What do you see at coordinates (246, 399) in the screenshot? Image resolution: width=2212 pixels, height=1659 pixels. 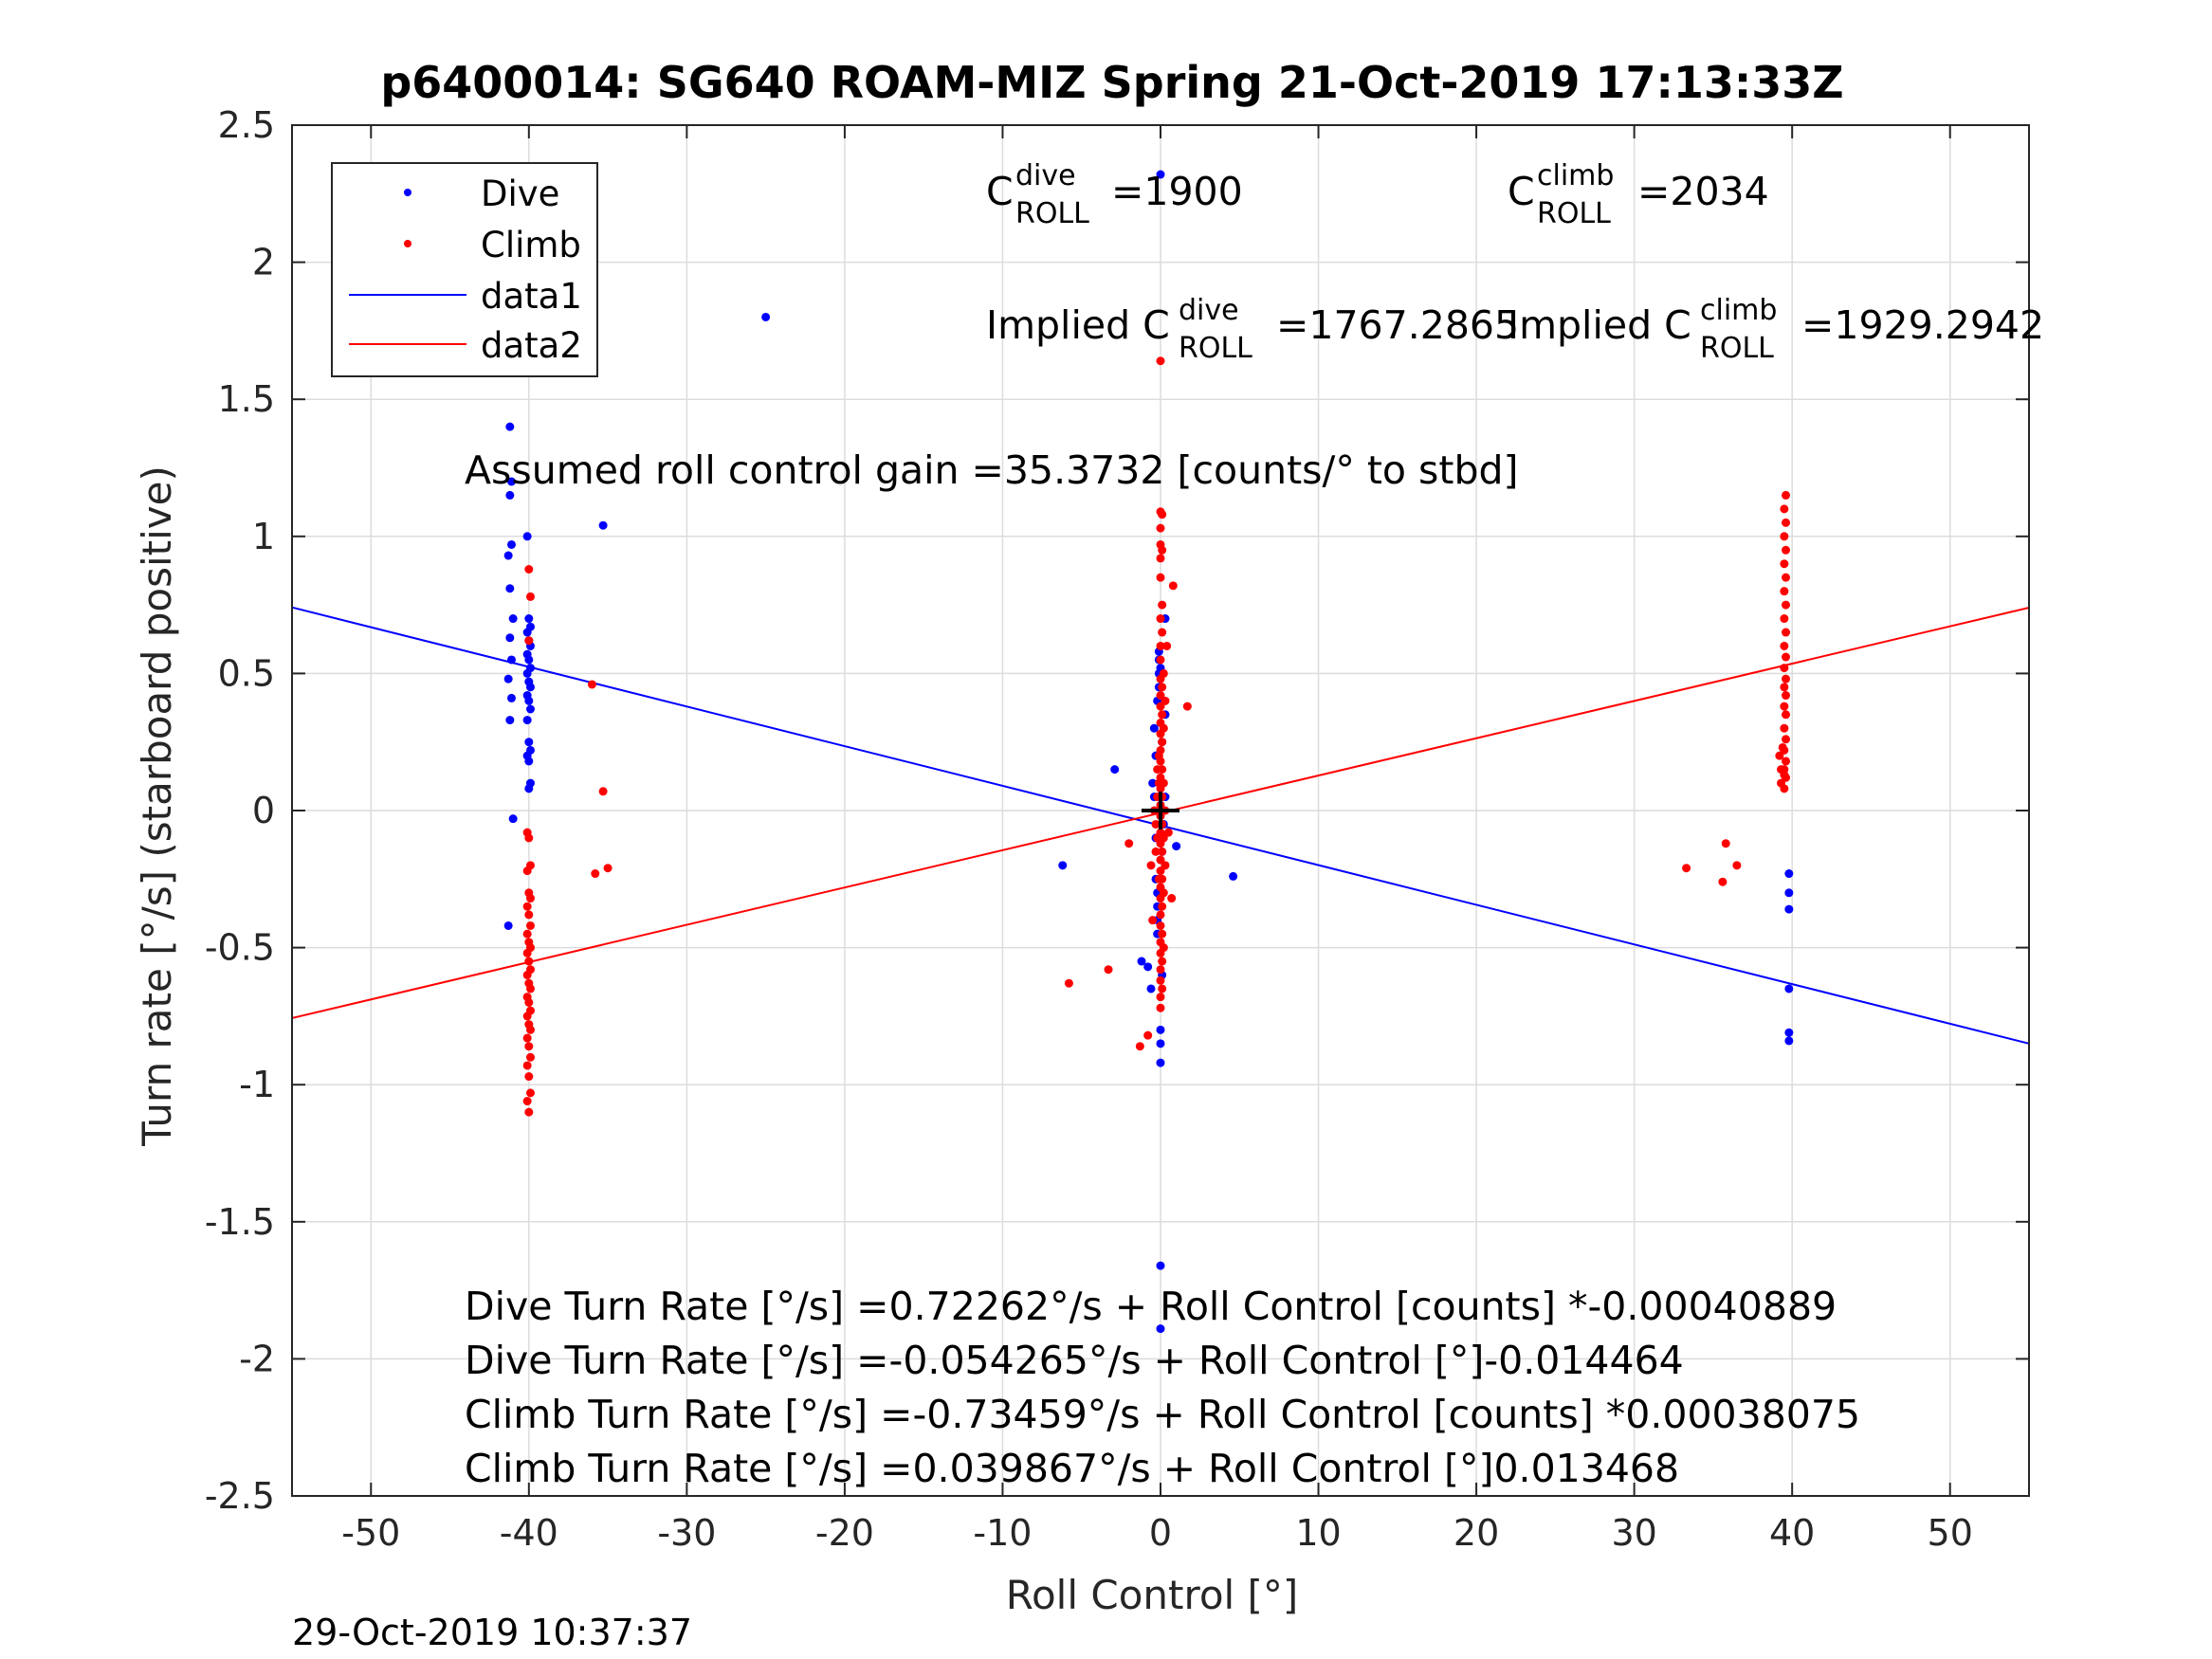 I see `y-tick-label: 1.5` at bounding box center [246, 399].